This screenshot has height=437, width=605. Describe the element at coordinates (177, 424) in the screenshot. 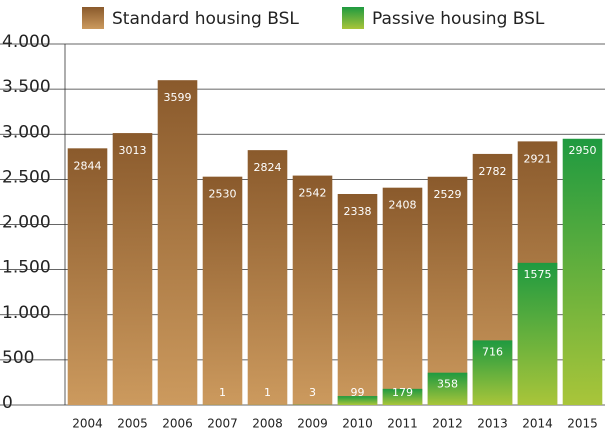

I see `x-tick-label: 2006` at that location.